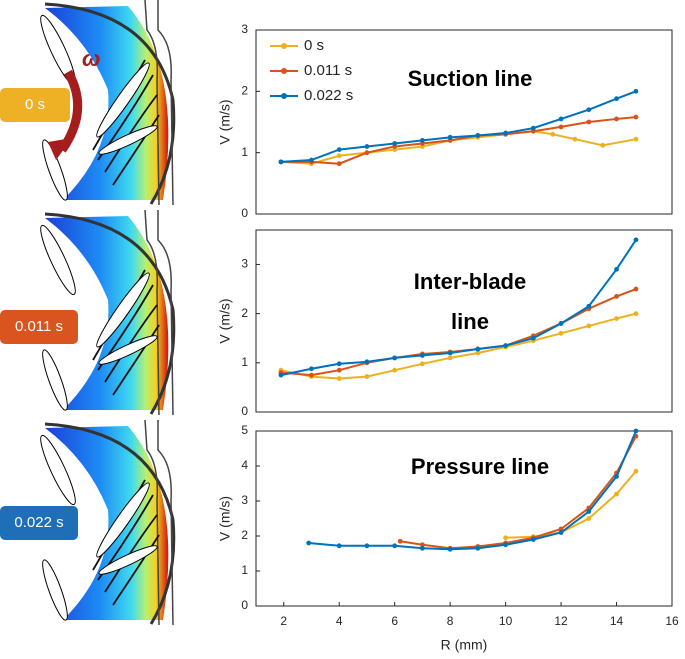 The width and height of the screenshot is (685, 659). What do you see at coordinates (672, 621) in the screenshot?
I see `x-tick-label: 16` at bounding box center [672, 621].